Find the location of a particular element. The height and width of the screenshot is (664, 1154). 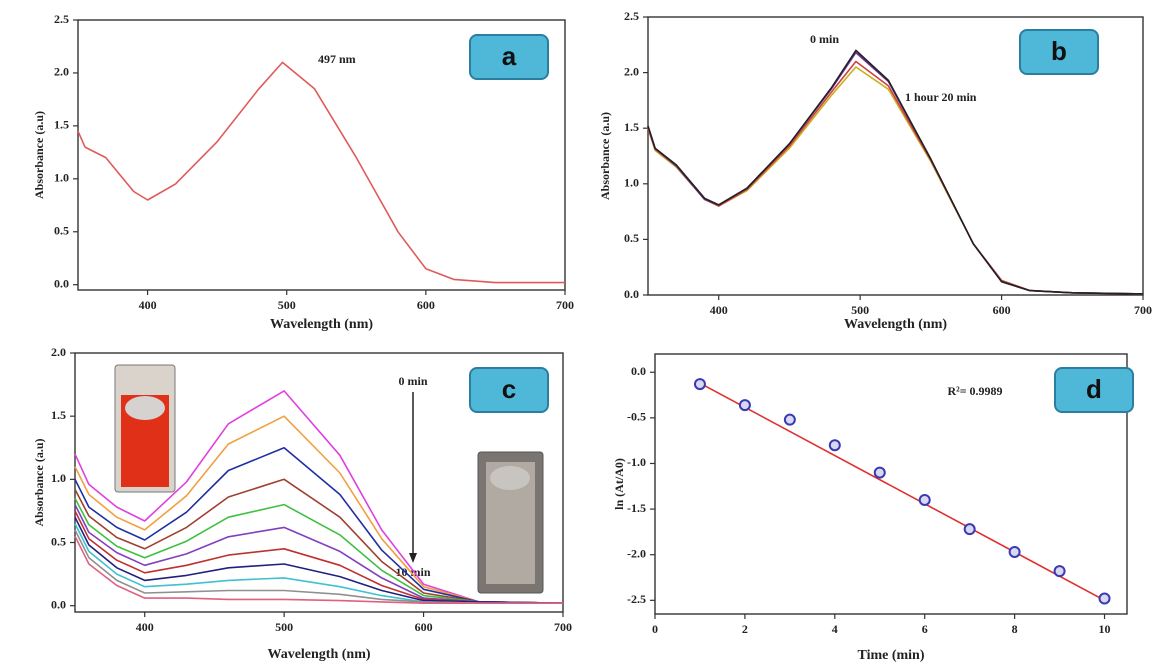

x-tick-label: 2 is located at coordinates (745, 629).